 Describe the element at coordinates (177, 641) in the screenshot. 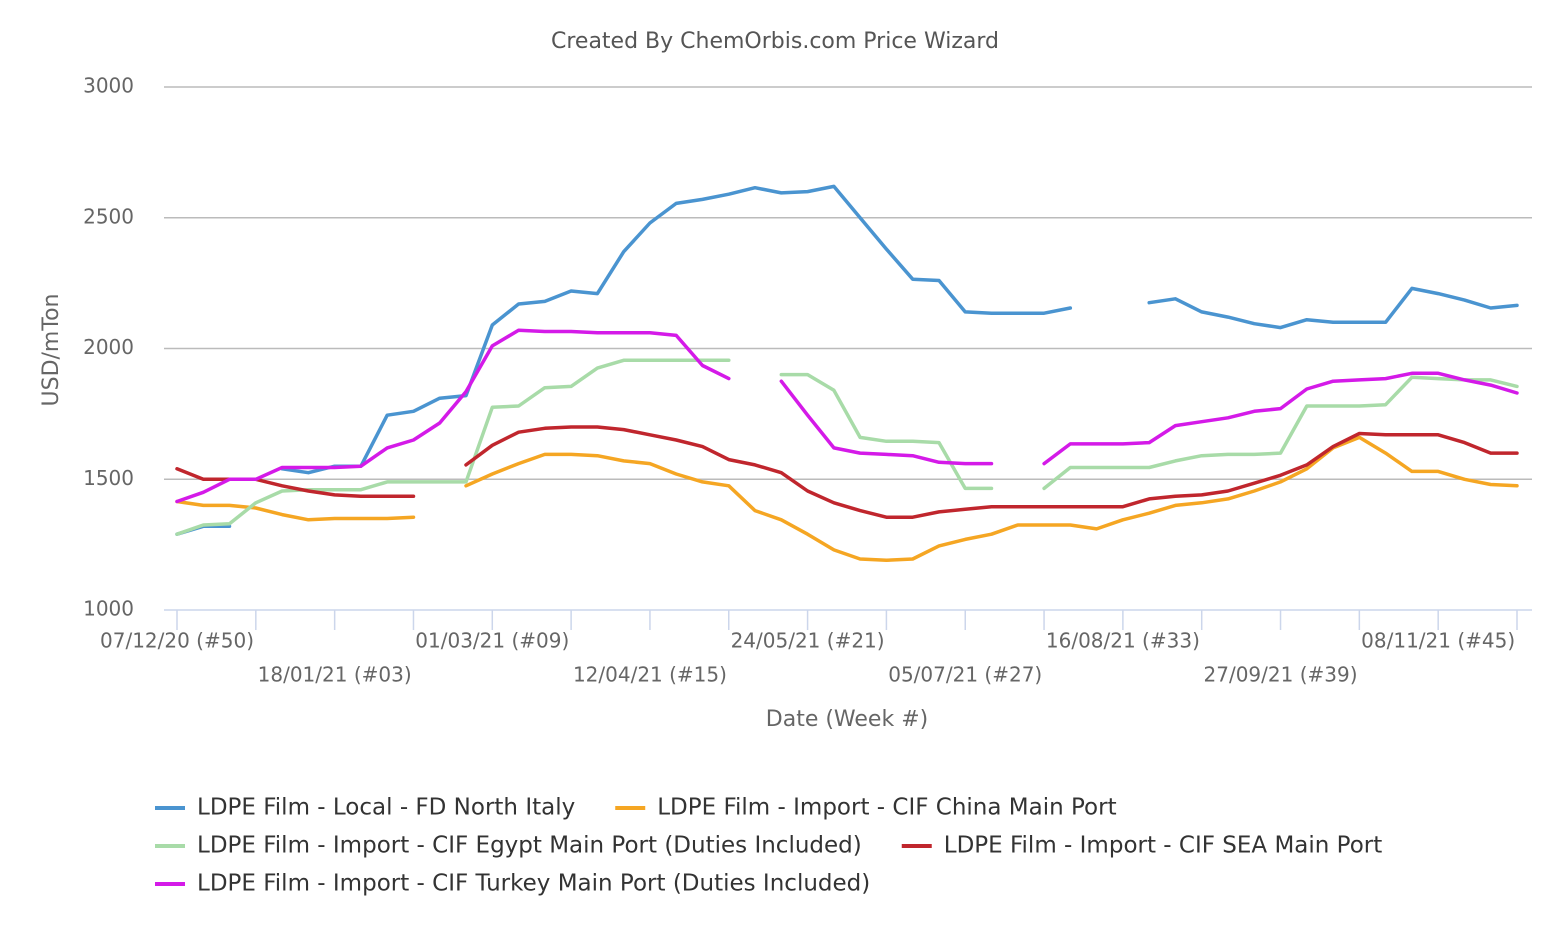

I see `x-tick-label: 07/12/20 (#50)` at that location.